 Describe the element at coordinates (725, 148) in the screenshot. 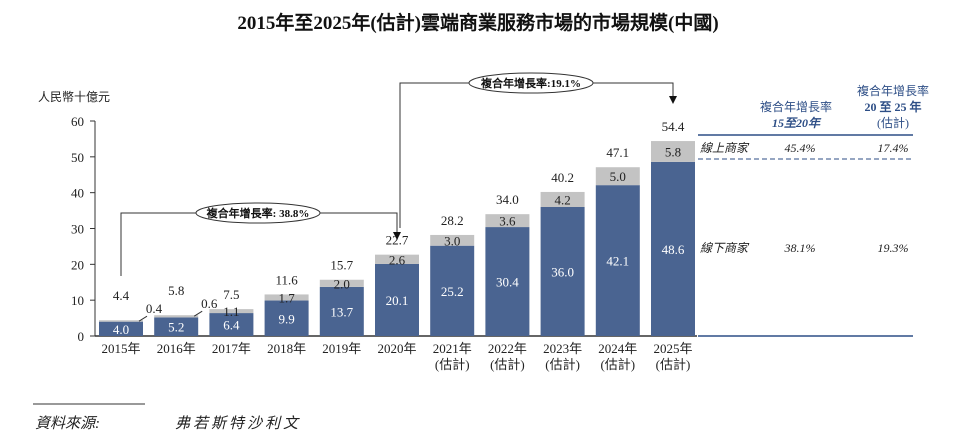

I see `row-online-label: 線上商家` at that location.